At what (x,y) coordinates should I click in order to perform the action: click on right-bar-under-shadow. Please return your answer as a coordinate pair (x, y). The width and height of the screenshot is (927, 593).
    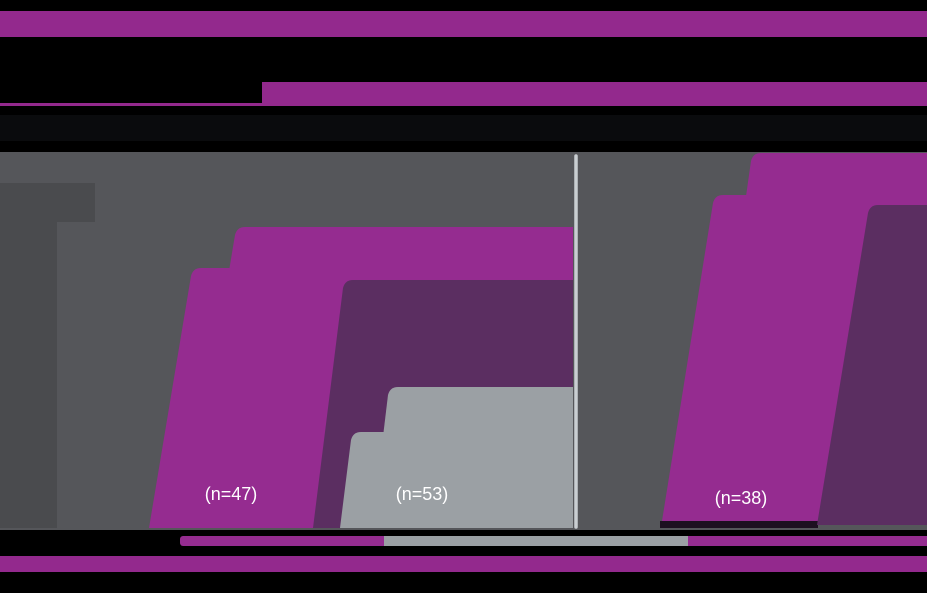
    Looking at the image, I should click on (739, 524).